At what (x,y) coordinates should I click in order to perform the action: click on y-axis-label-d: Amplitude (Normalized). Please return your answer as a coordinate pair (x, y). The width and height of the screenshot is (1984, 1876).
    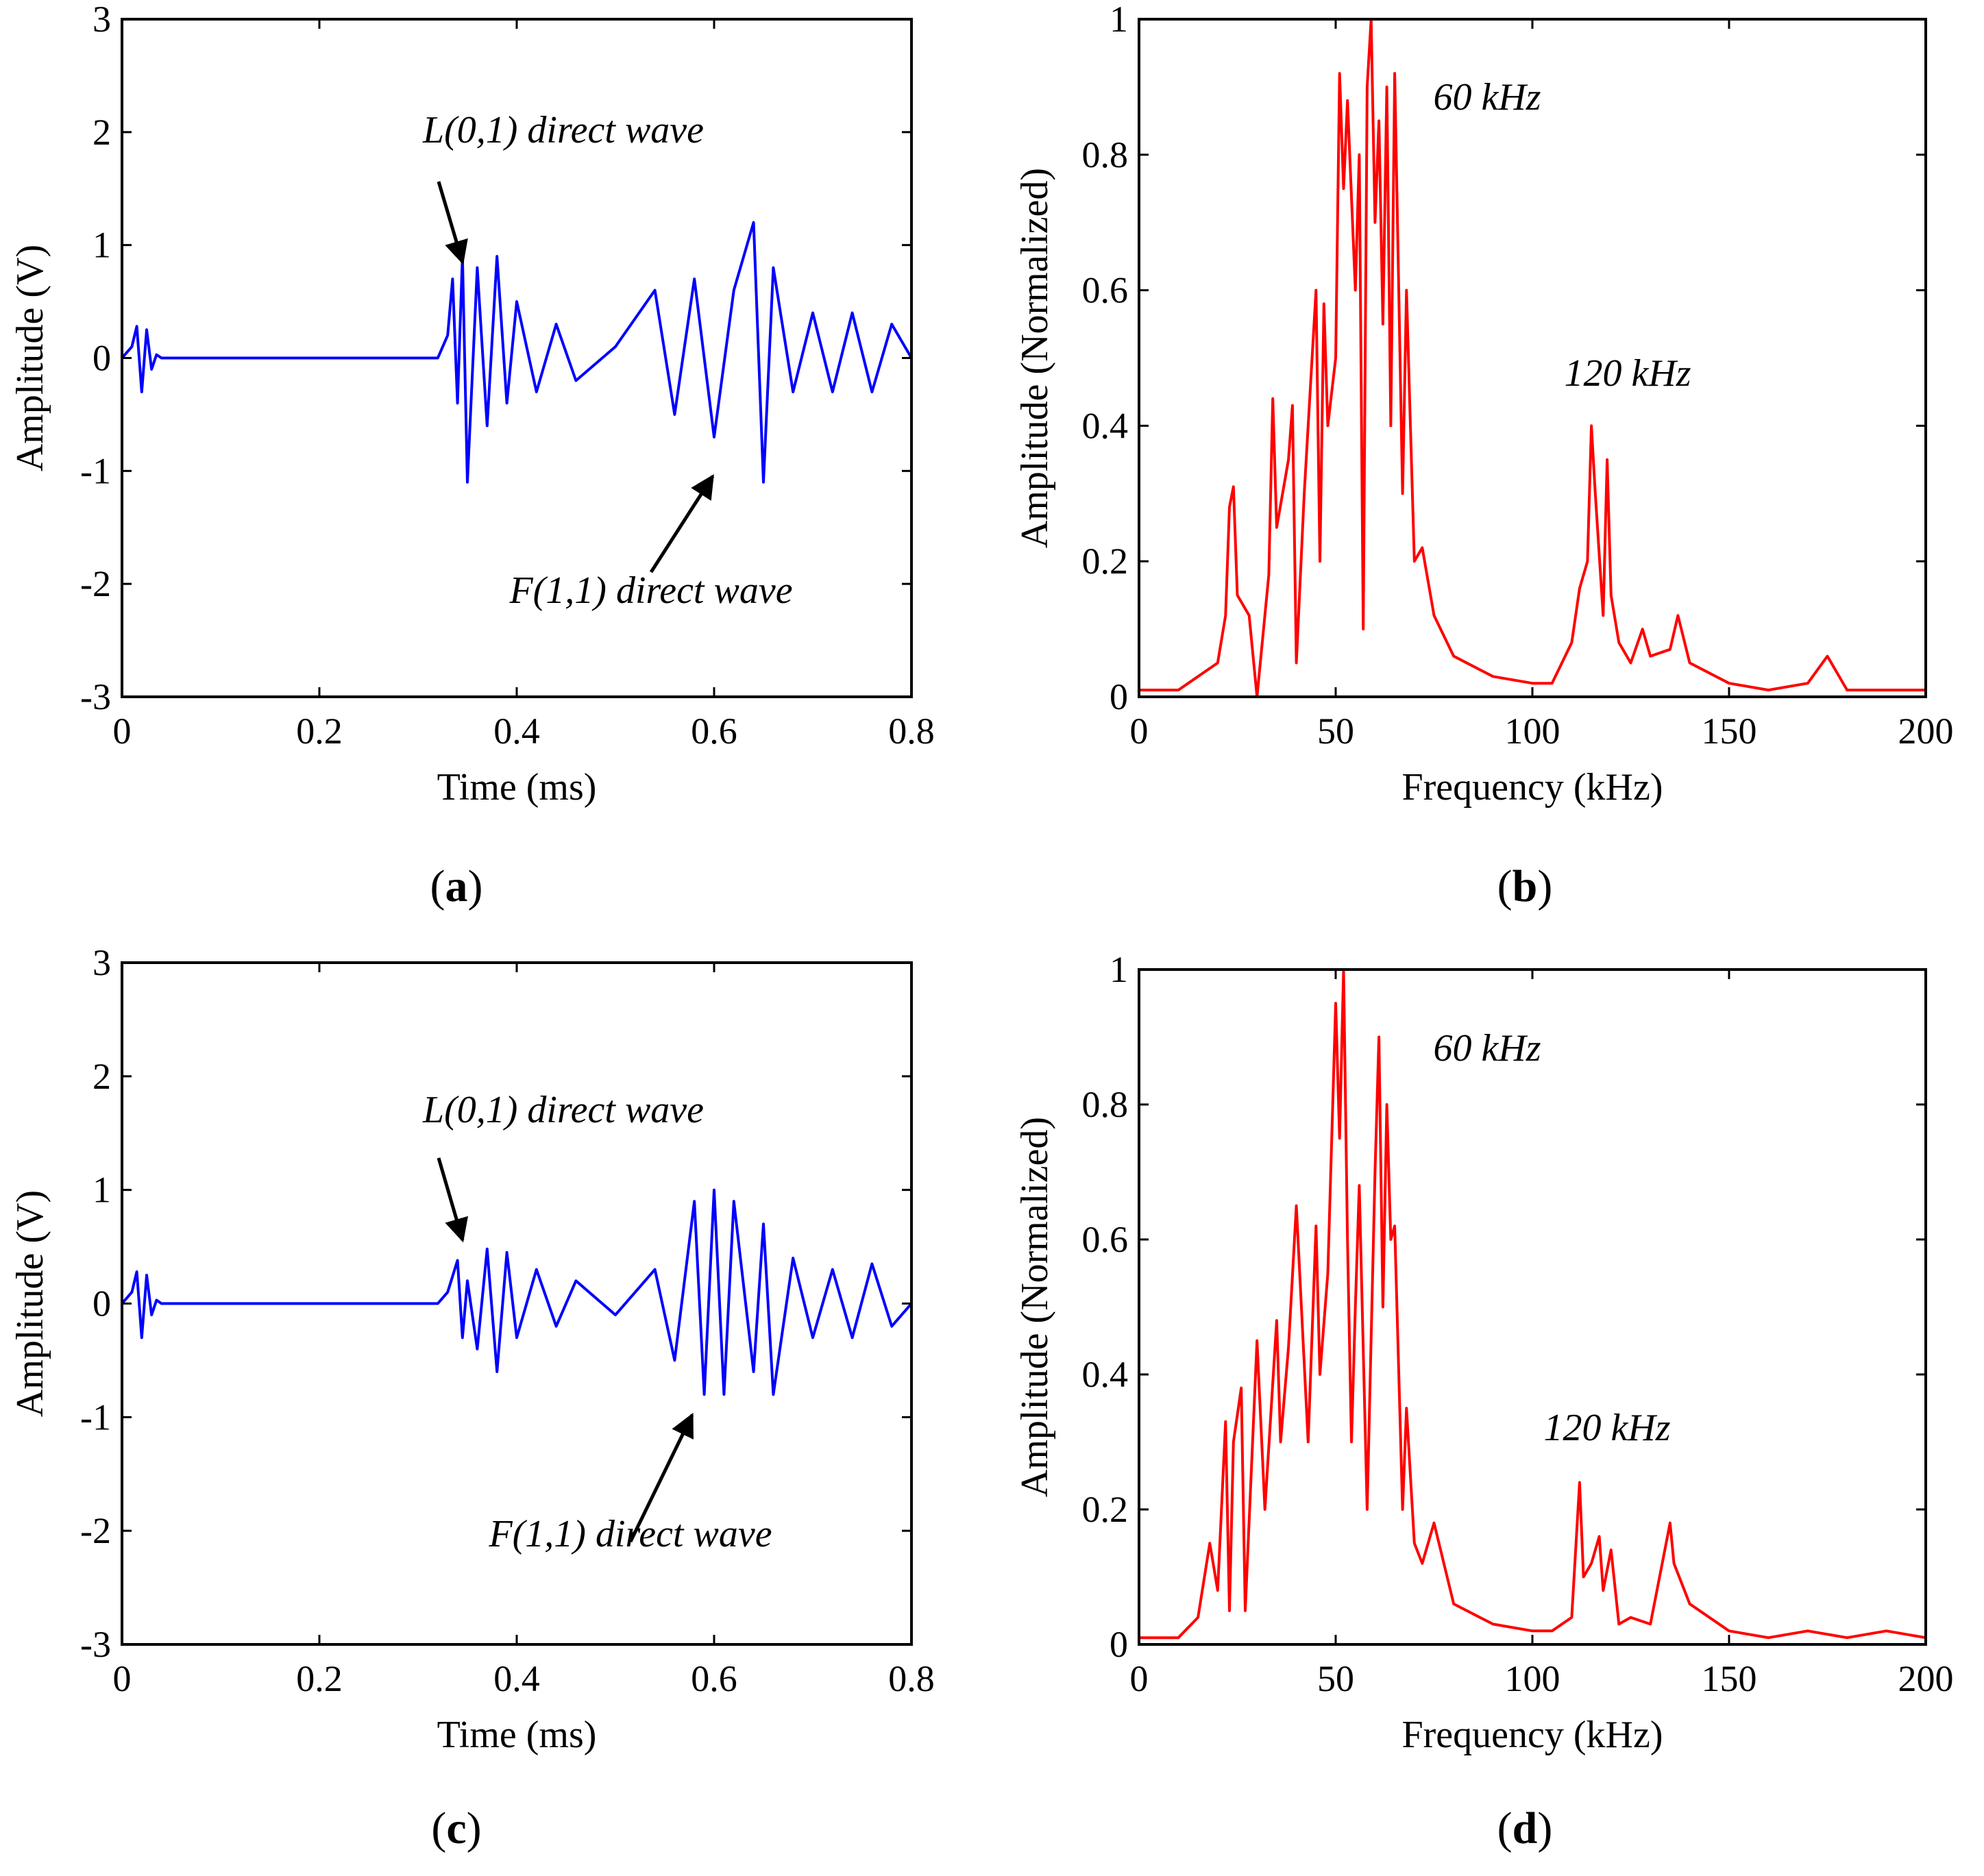
    Looking at the image, I should click on (1035, 1307).